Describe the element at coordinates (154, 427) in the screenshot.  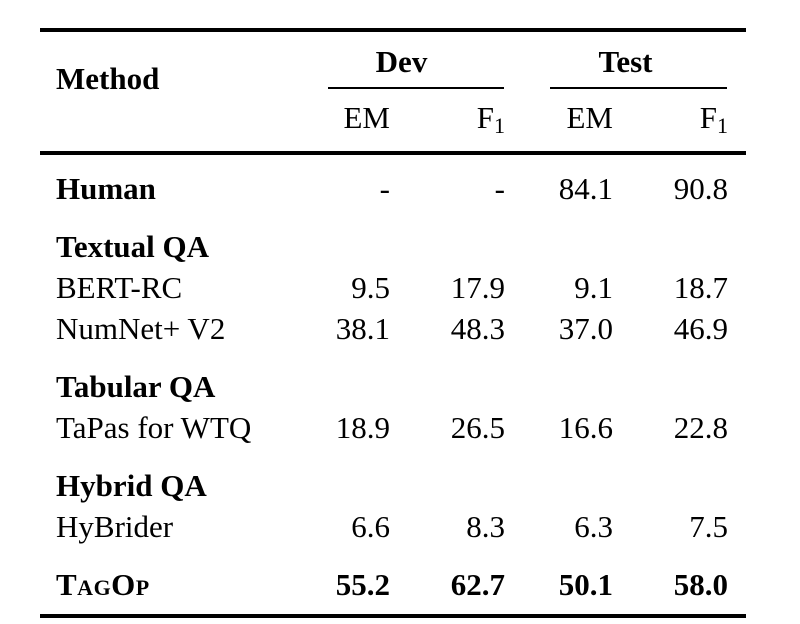
I see `method-cell: TaPas for WTQ` at that location.